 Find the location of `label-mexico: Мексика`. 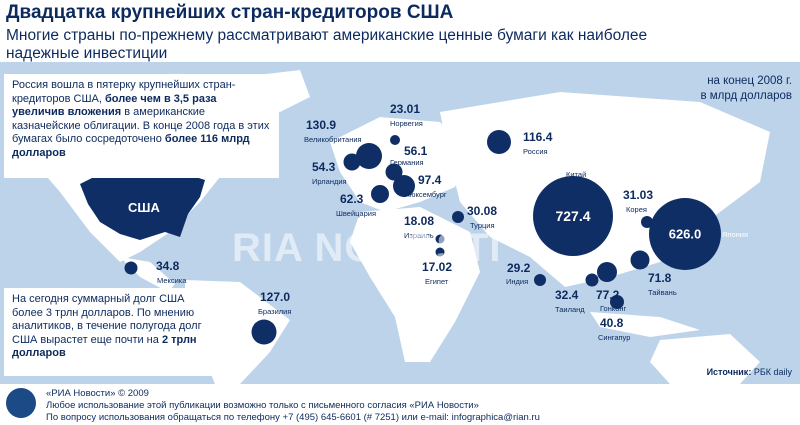

label-mexico: Мексика is located at coordinates (172, 280).